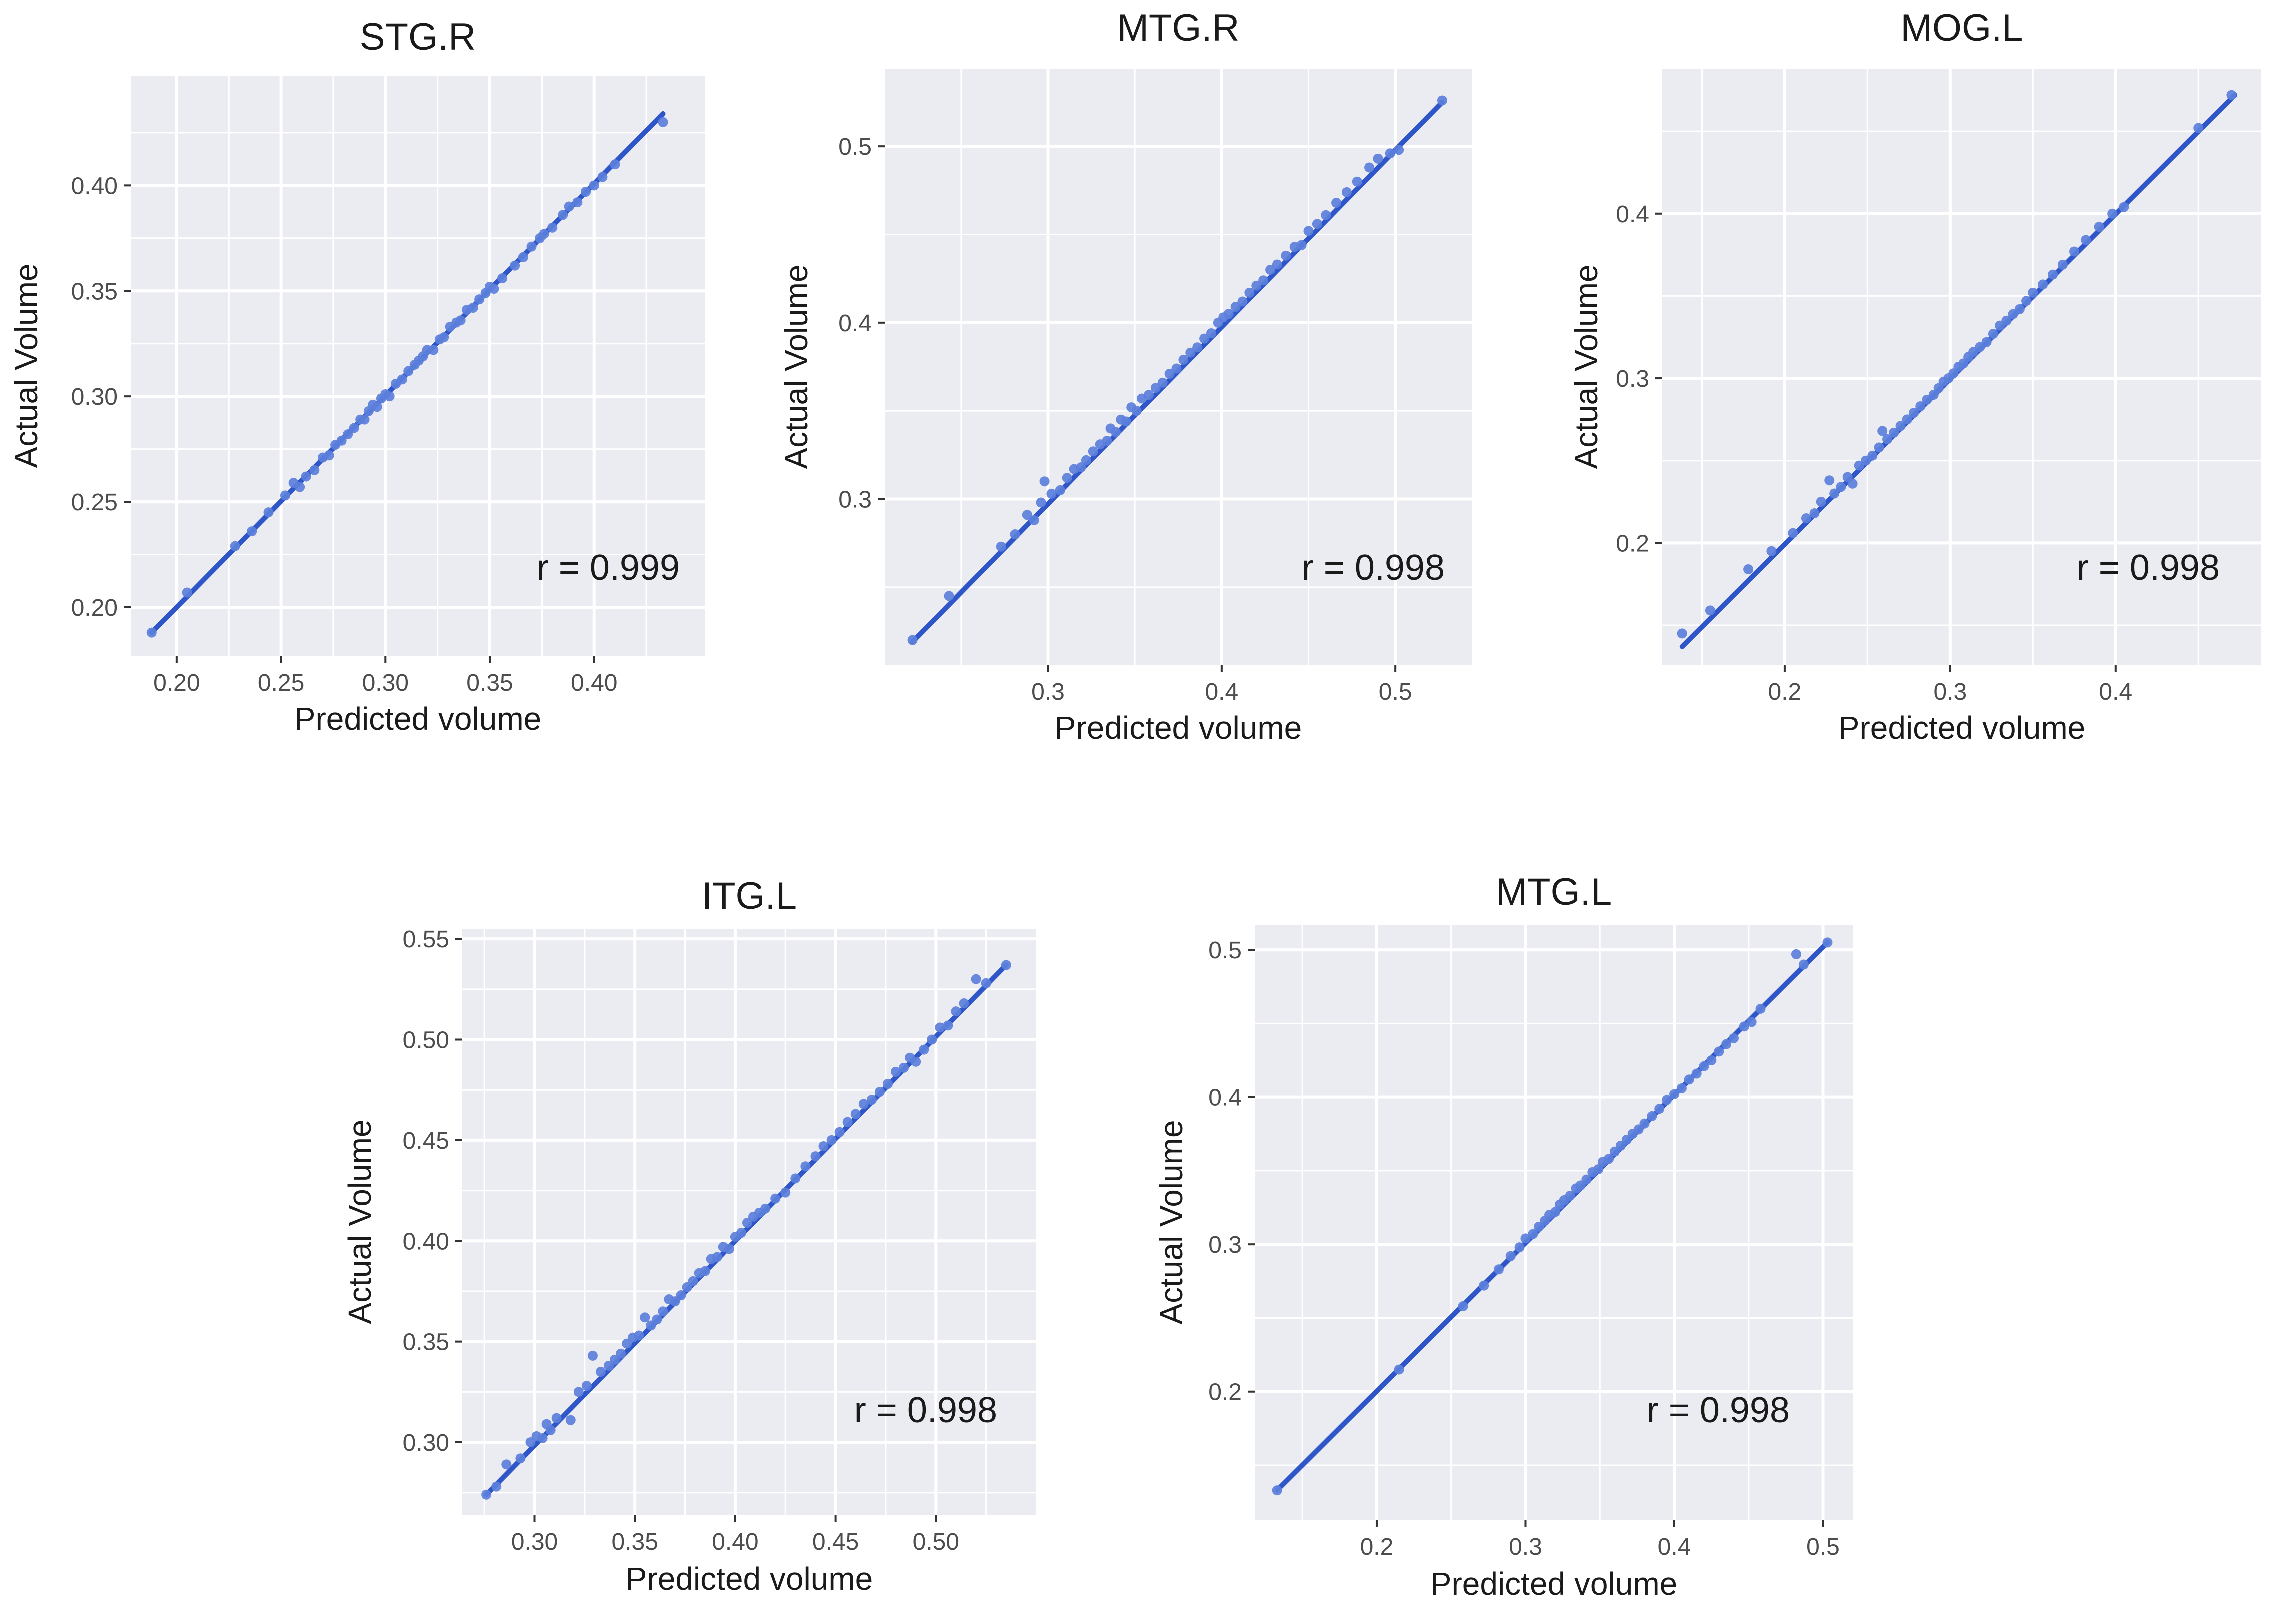 The image size is (2276, 1624). Describe the element at coordinates (1225, 951) in the screenshot. I see `y-tick-label: 0.5` at that location.